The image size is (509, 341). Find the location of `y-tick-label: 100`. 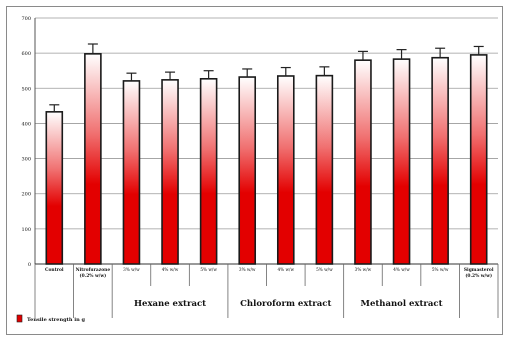

y-tick-label: 100 is located at coordinates (26, 230).